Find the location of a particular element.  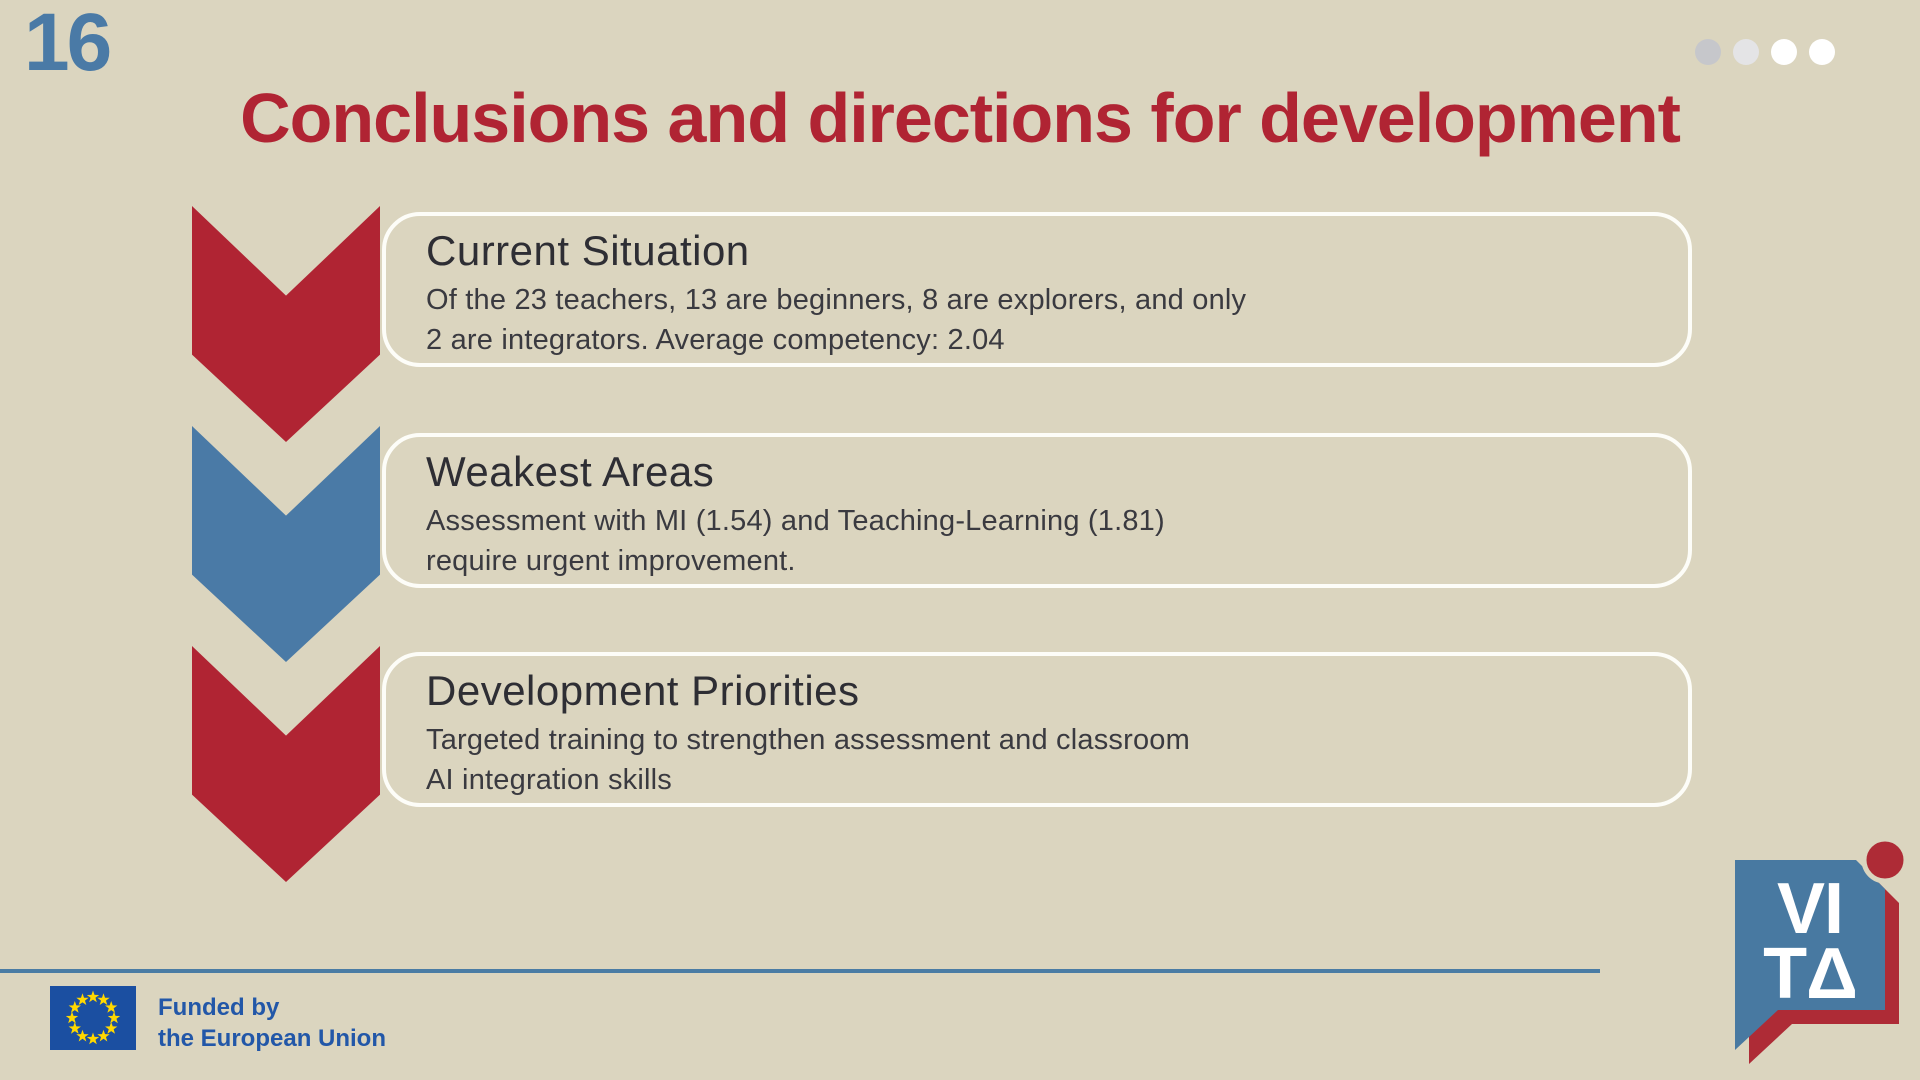

logo-bubble-shape is located at coordinates (1810, 955).